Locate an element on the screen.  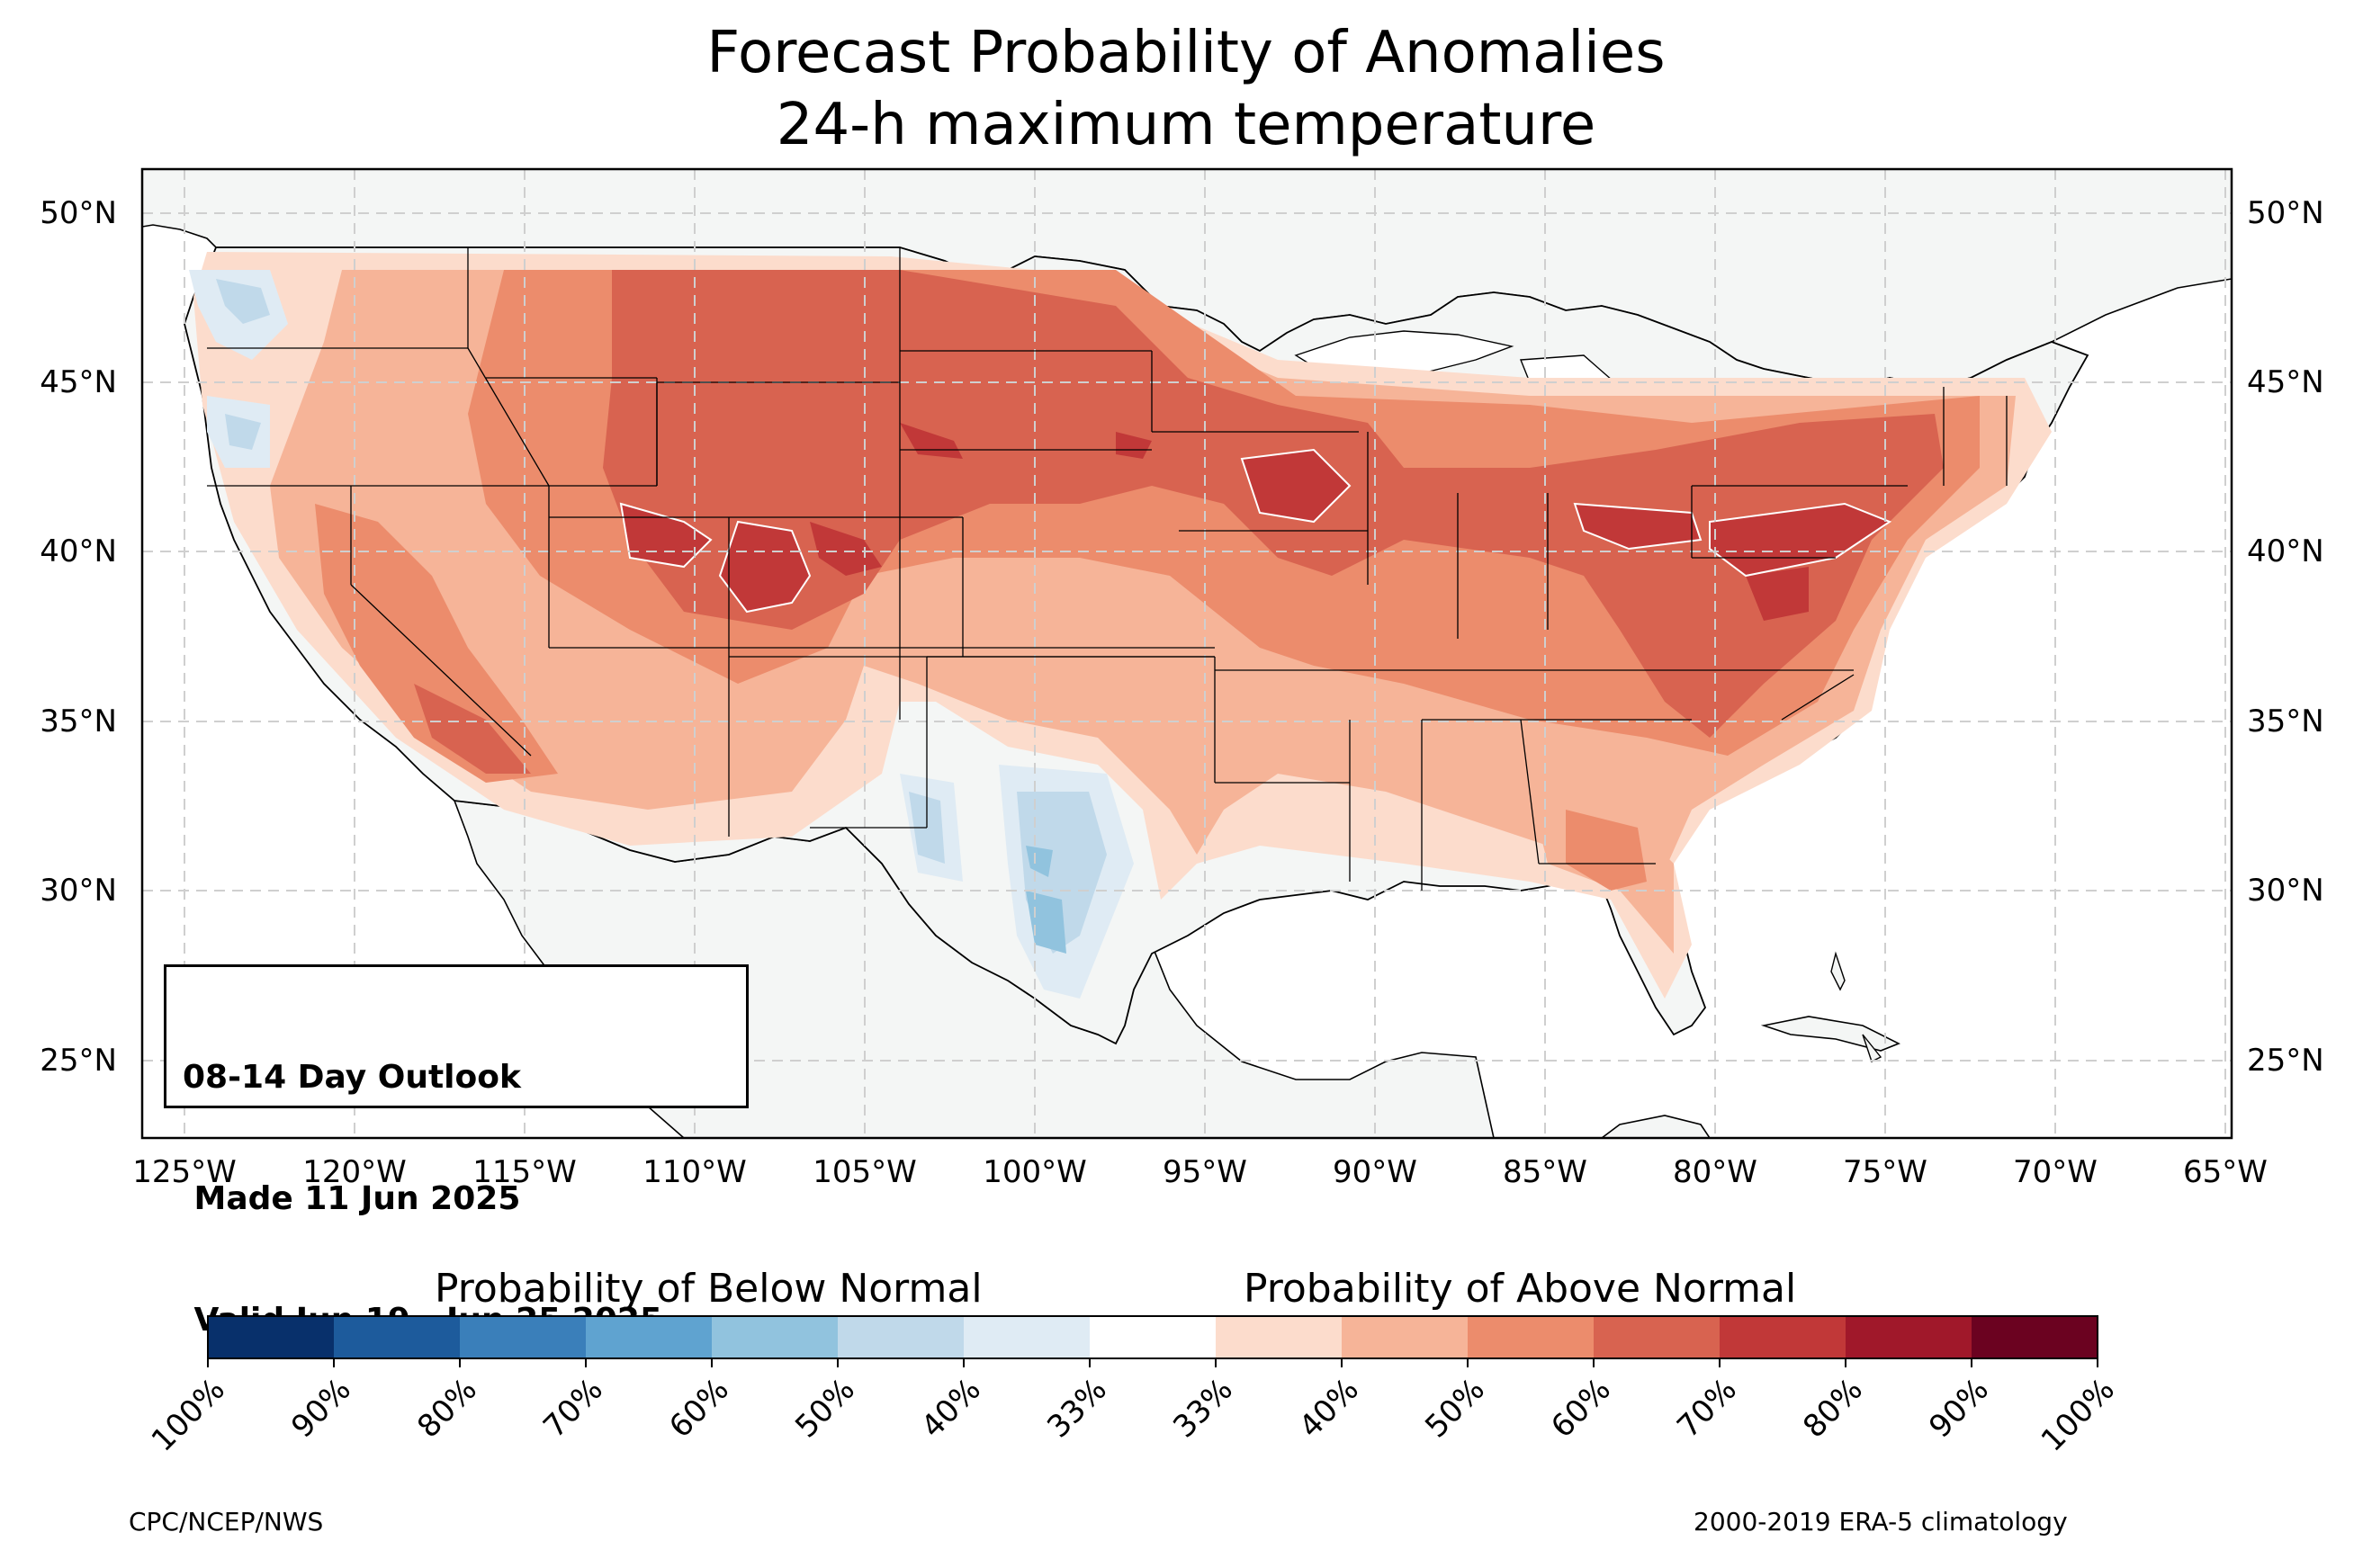
lat-label-right: 25°N is located at coordinates (2285, 1061).